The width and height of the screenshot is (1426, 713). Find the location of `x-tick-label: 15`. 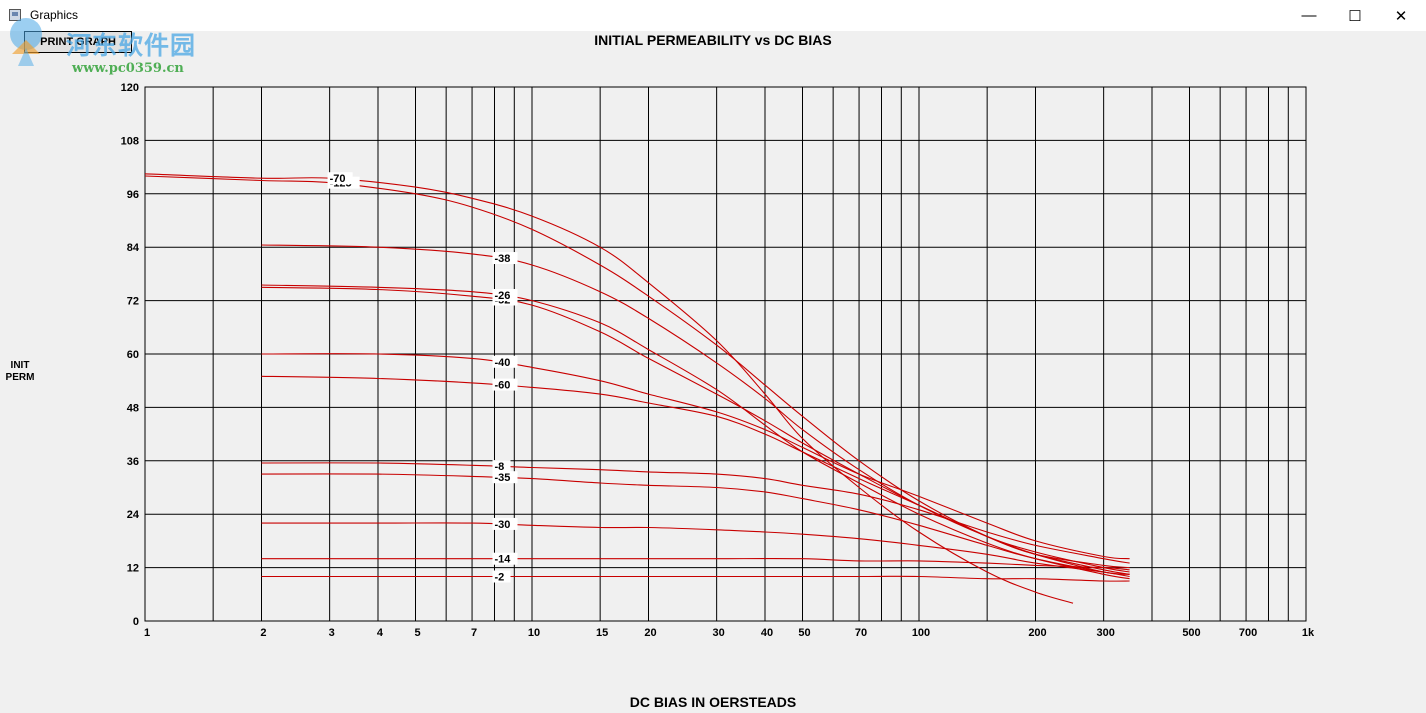

x-tick-label: 15 is located at coordinates (602, 633).